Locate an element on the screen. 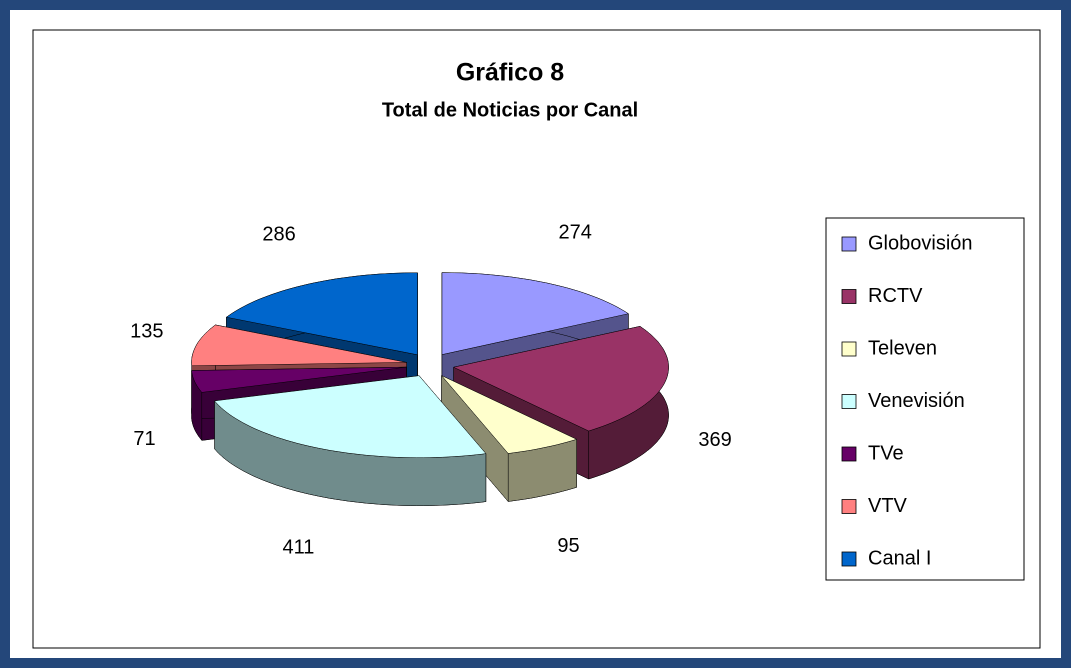 The width and height of the screenshot is (1071, 668). data-label: 135 is located at coordinates (146, 332).